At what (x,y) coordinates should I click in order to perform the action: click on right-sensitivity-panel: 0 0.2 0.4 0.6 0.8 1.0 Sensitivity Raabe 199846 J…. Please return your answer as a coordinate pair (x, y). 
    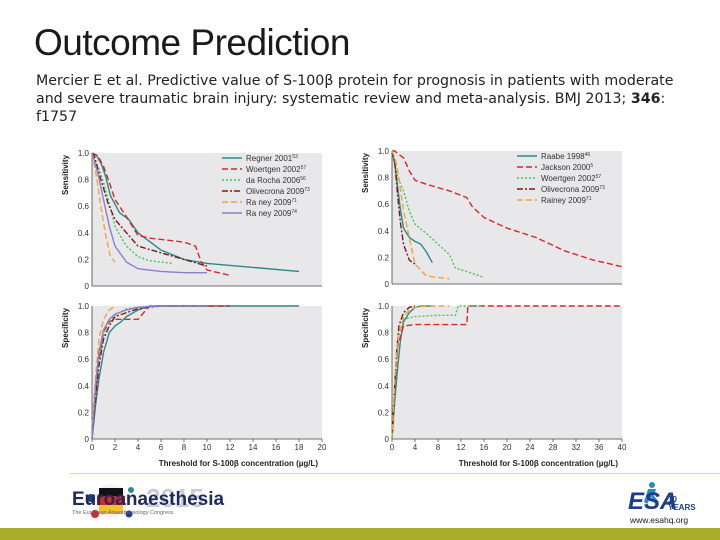
    Looking at the image, I should click on (492, 218).